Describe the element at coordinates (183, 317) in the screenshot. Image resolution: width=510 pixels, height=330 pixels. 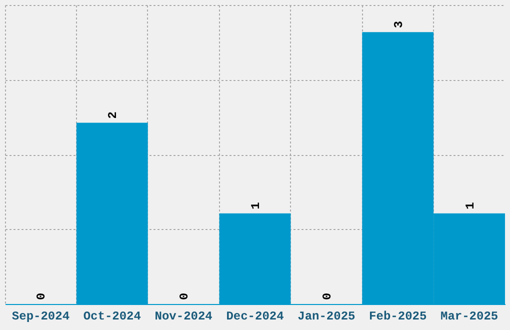
I see `x-tick-label: Nov-2024` at that location.